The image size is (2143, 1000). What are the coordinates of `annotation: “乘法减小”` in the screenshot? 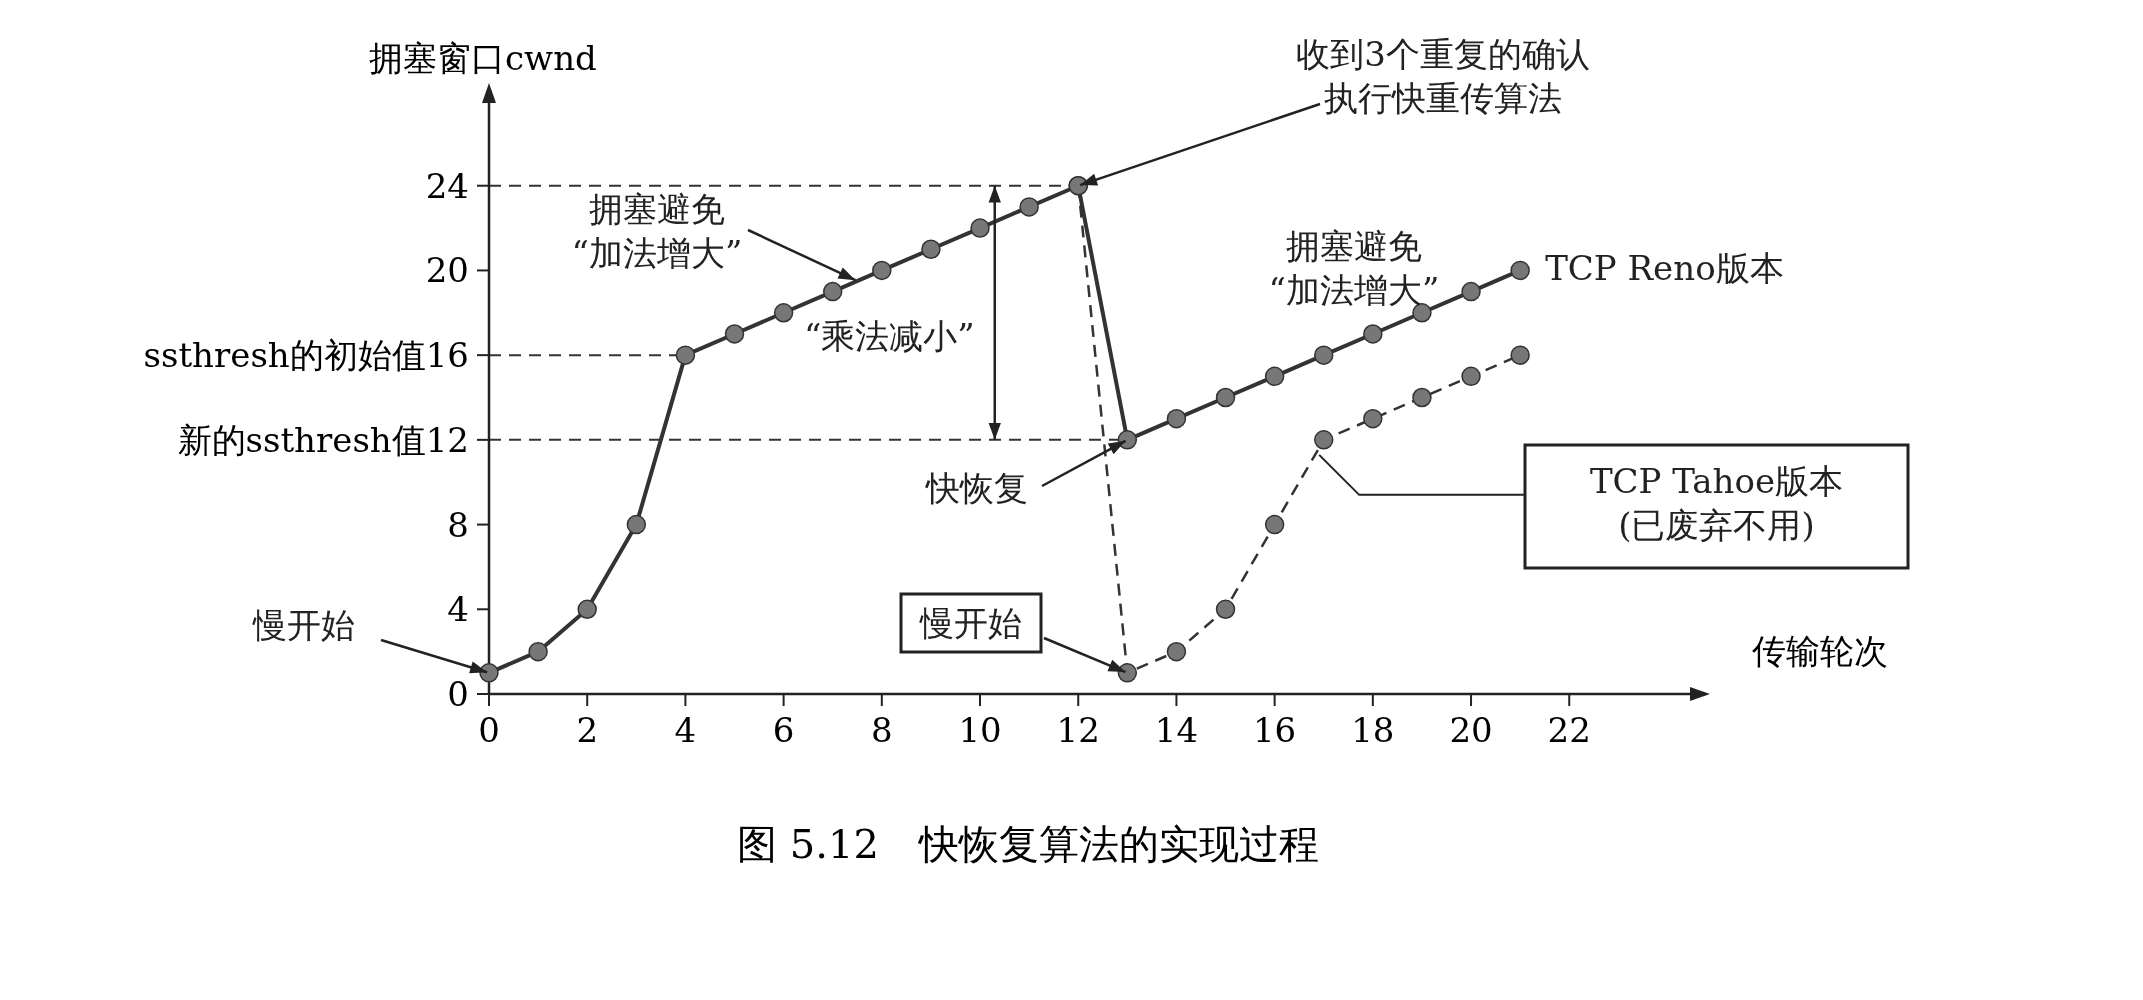 It's located at (889, 336).